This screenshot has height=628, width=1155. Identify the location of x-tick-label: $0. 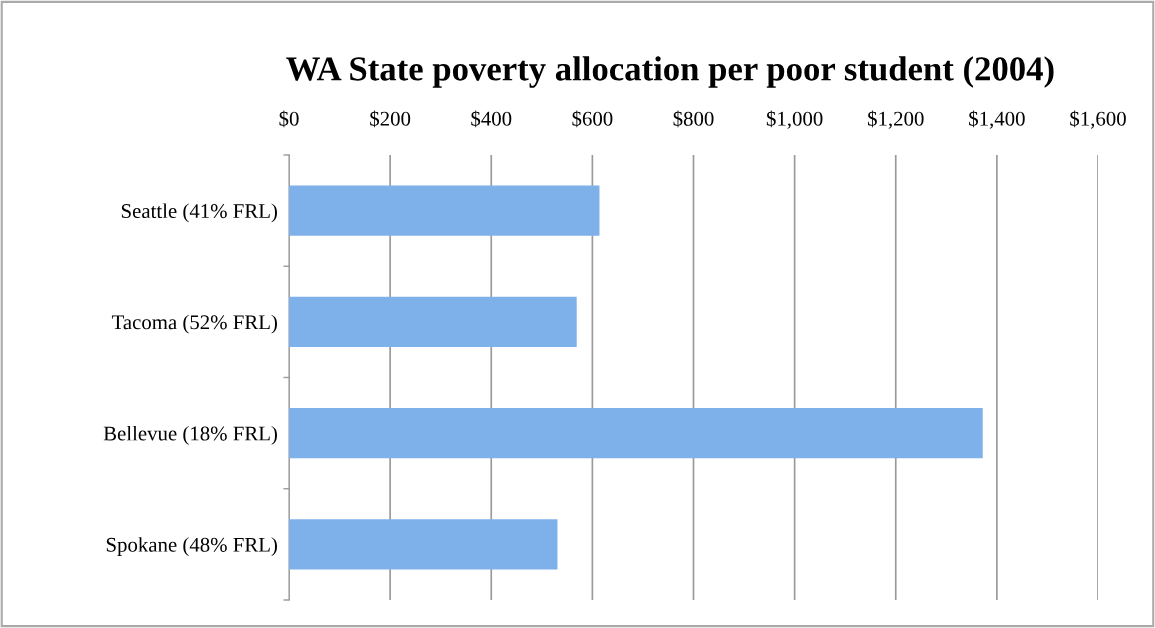
(289, 119).